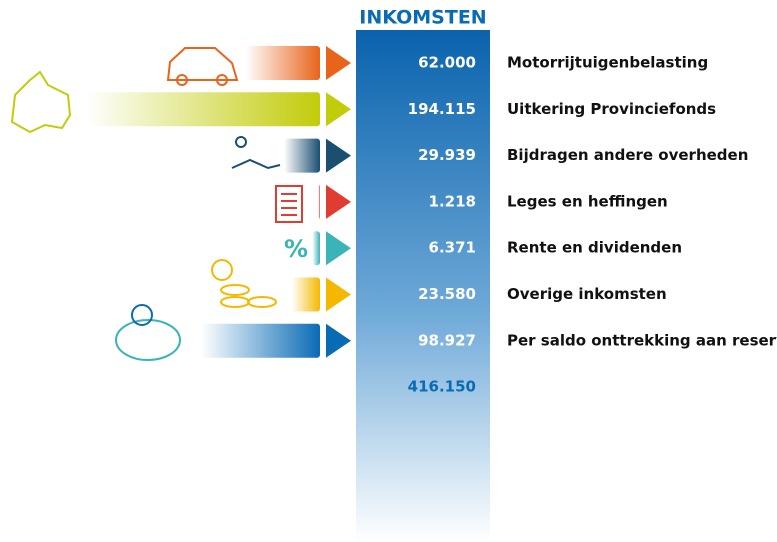  What do you see at coordinates (611, 109) in the screenshot?
I see `category-label: Uitkering Provinciefonds` at bounding box center [611, 109].